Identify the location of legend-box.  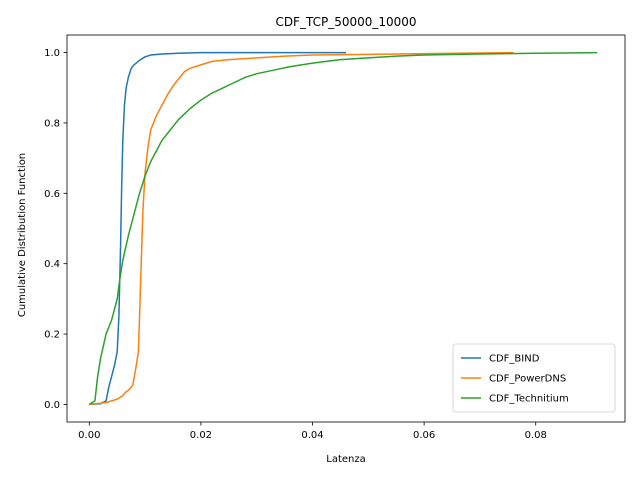
(534, 378).